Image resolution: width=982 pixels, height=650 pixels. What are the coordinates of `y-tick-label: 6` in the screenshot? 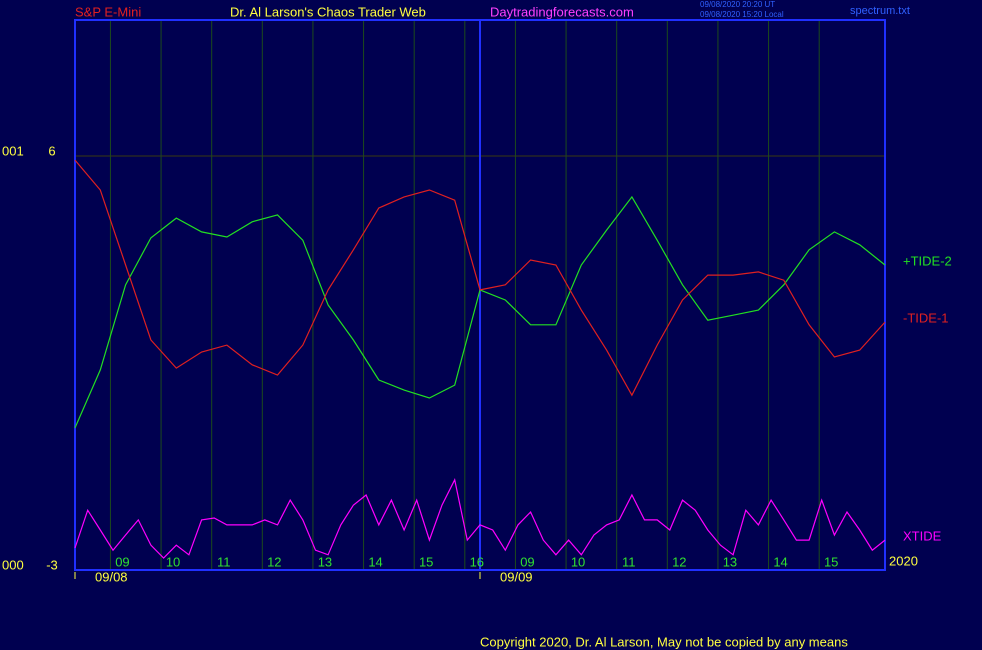 It's located at (51, 150).